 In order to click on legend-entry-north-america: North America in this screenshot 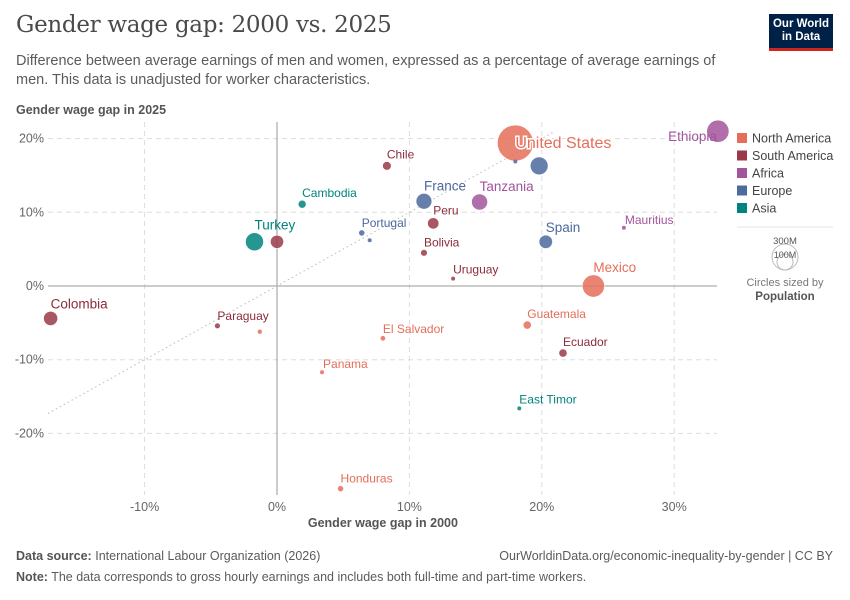, I will do `click(791, 139)`.